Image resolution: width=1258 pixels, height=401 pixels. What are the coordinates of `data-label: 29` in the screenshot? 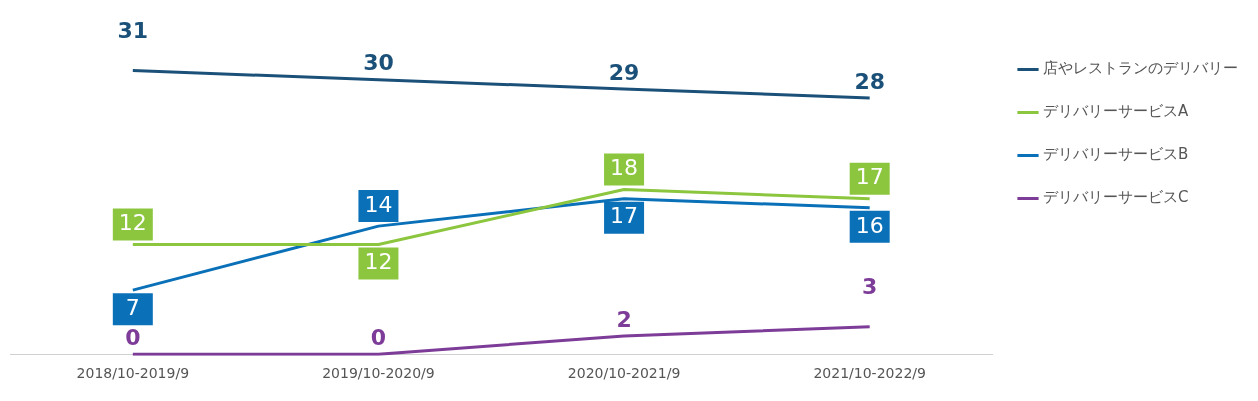 It's located at (624, 72).